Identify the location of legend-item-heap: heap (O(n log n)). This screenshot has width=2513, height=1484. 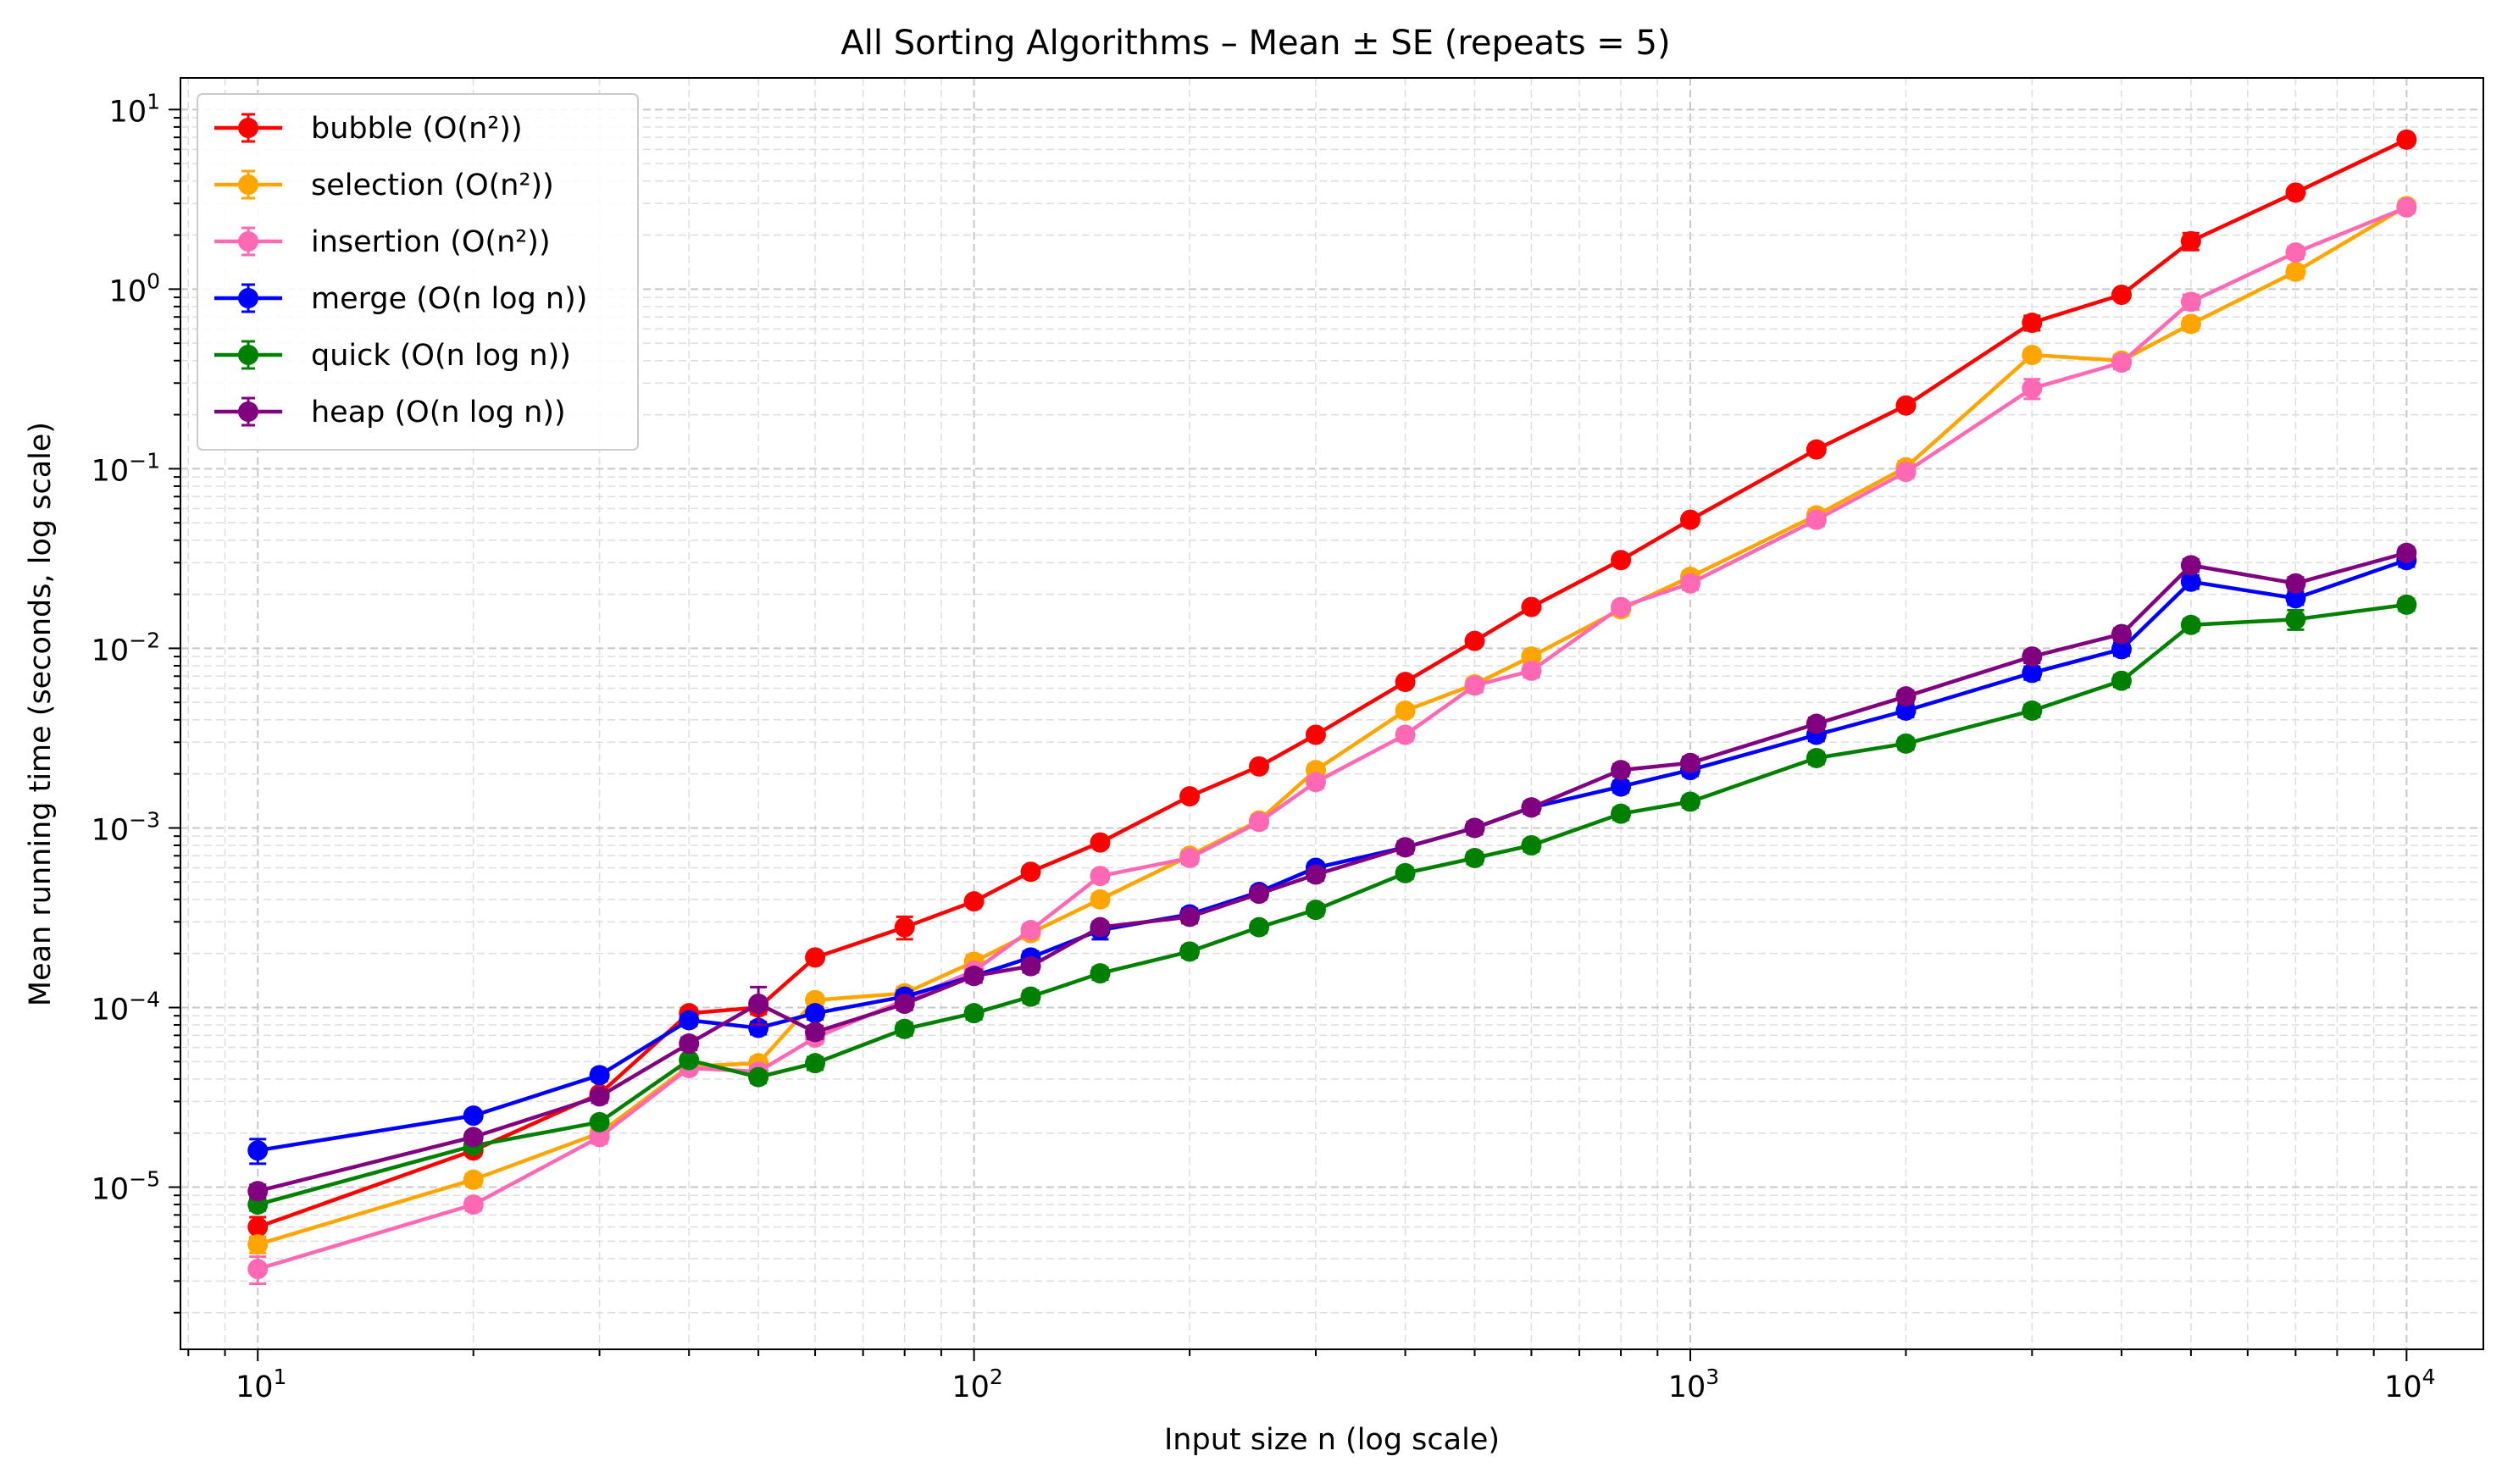
(390, 412).